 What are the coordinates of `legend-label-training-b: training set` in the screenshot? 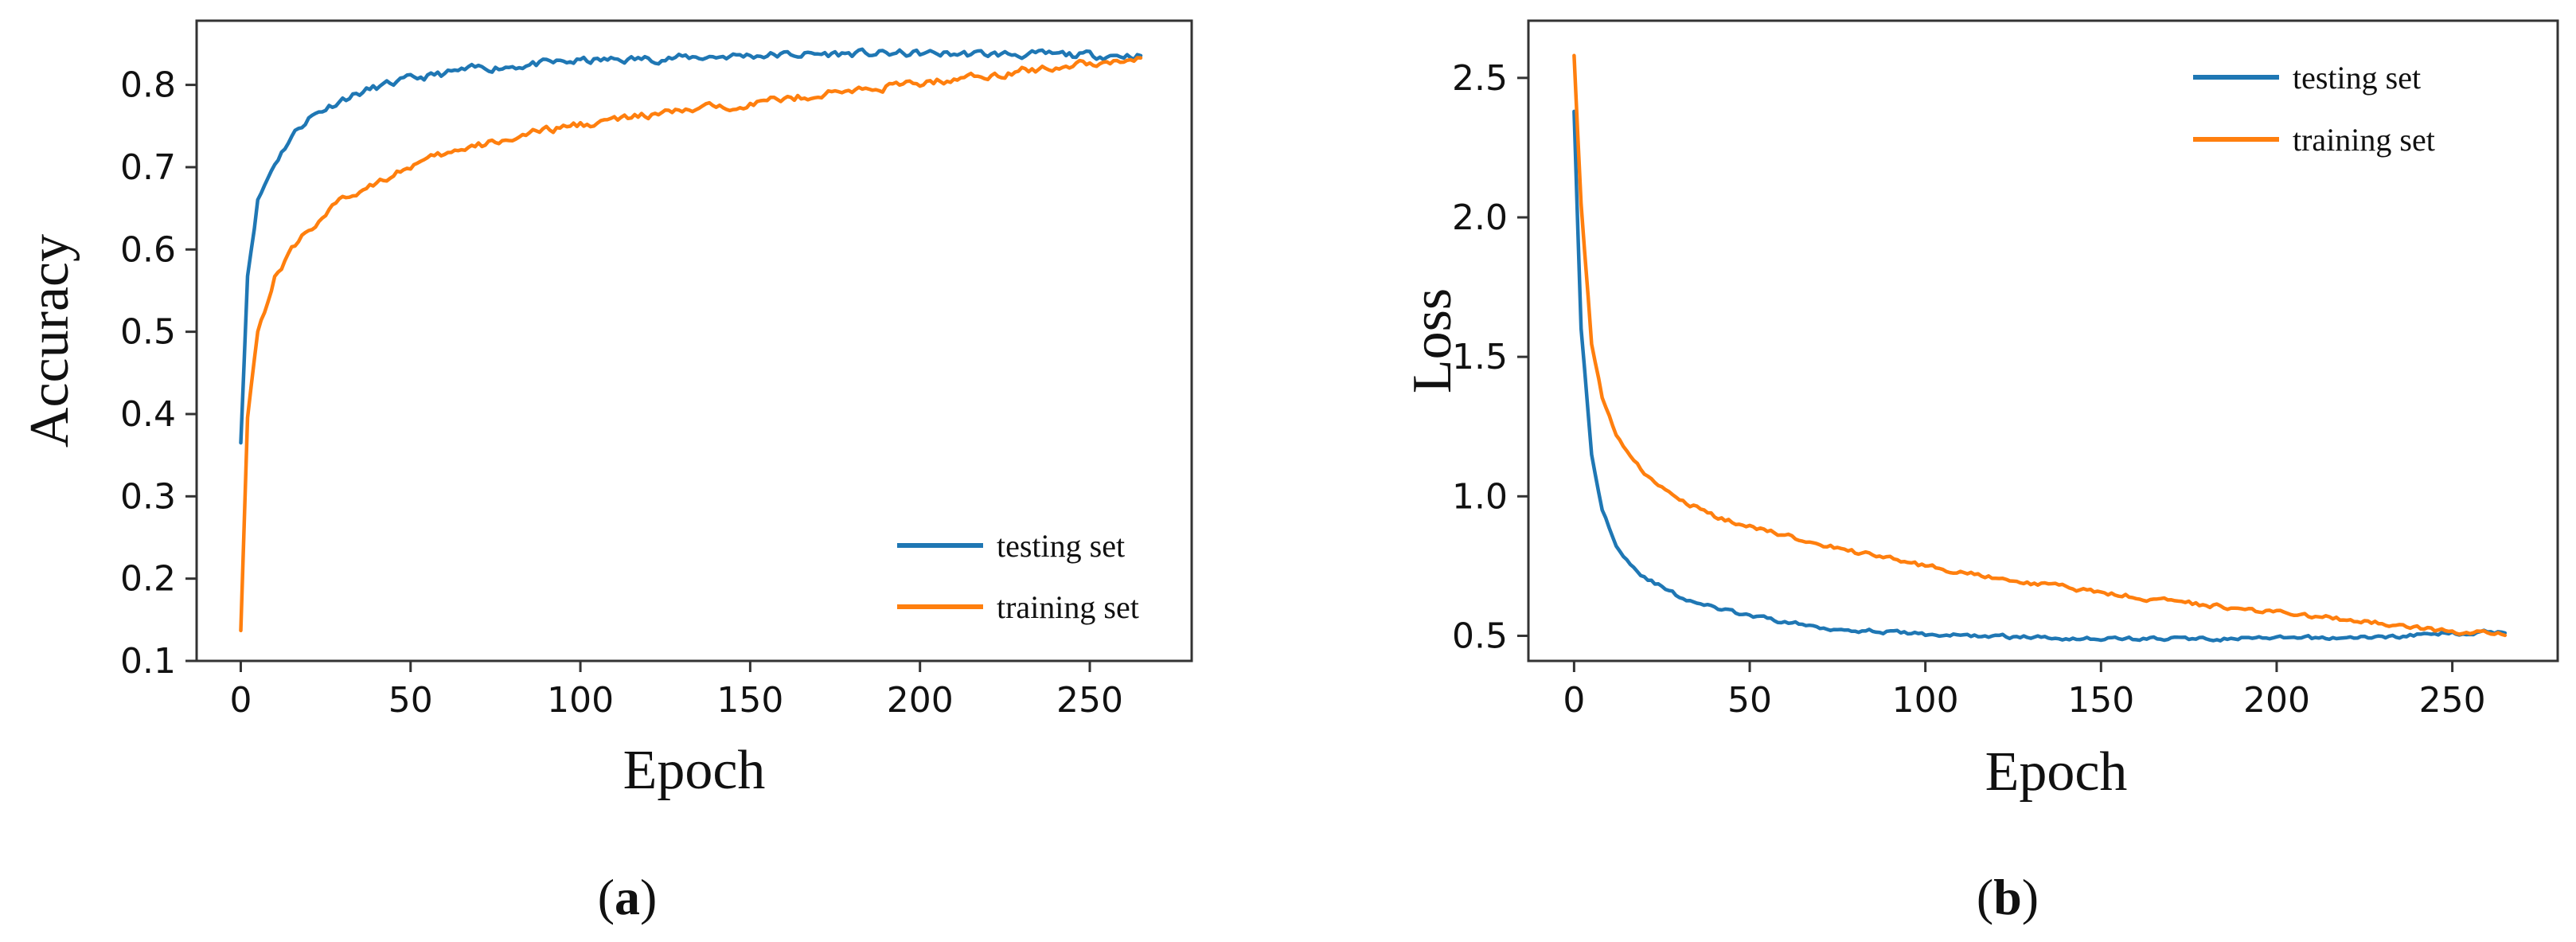 It's located at (2364, 140).